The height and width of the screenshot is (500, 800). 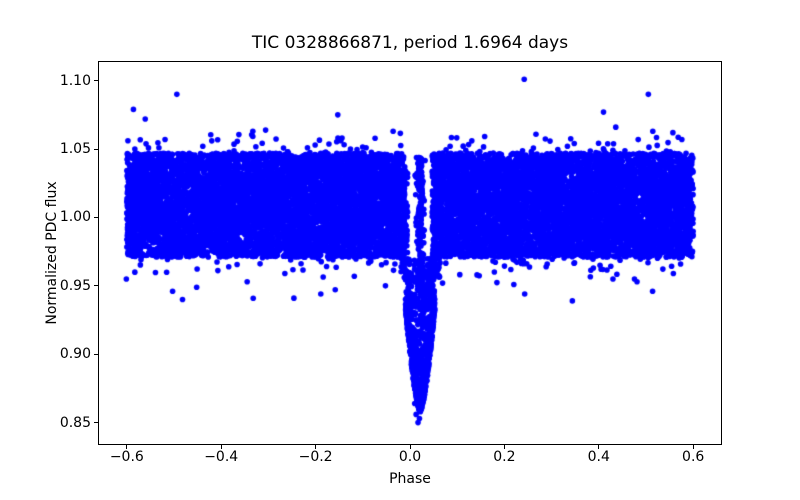 What do you see at coordinates (126, 457) in the screenshot?
I see `x-tick-label: −0.6` at bounding box center [126, 457].